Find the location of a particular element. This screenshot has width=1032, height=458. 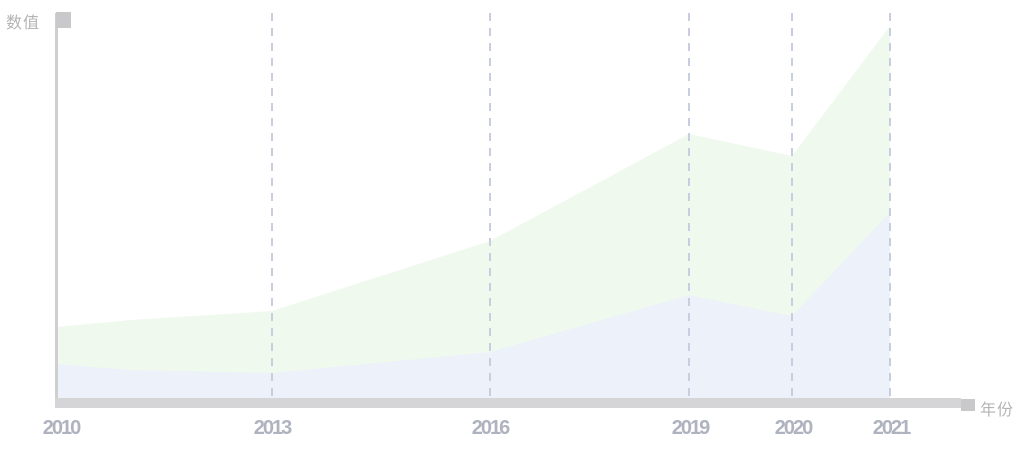

y-axis-end-box-glyph is located at coordinates (63, 20).